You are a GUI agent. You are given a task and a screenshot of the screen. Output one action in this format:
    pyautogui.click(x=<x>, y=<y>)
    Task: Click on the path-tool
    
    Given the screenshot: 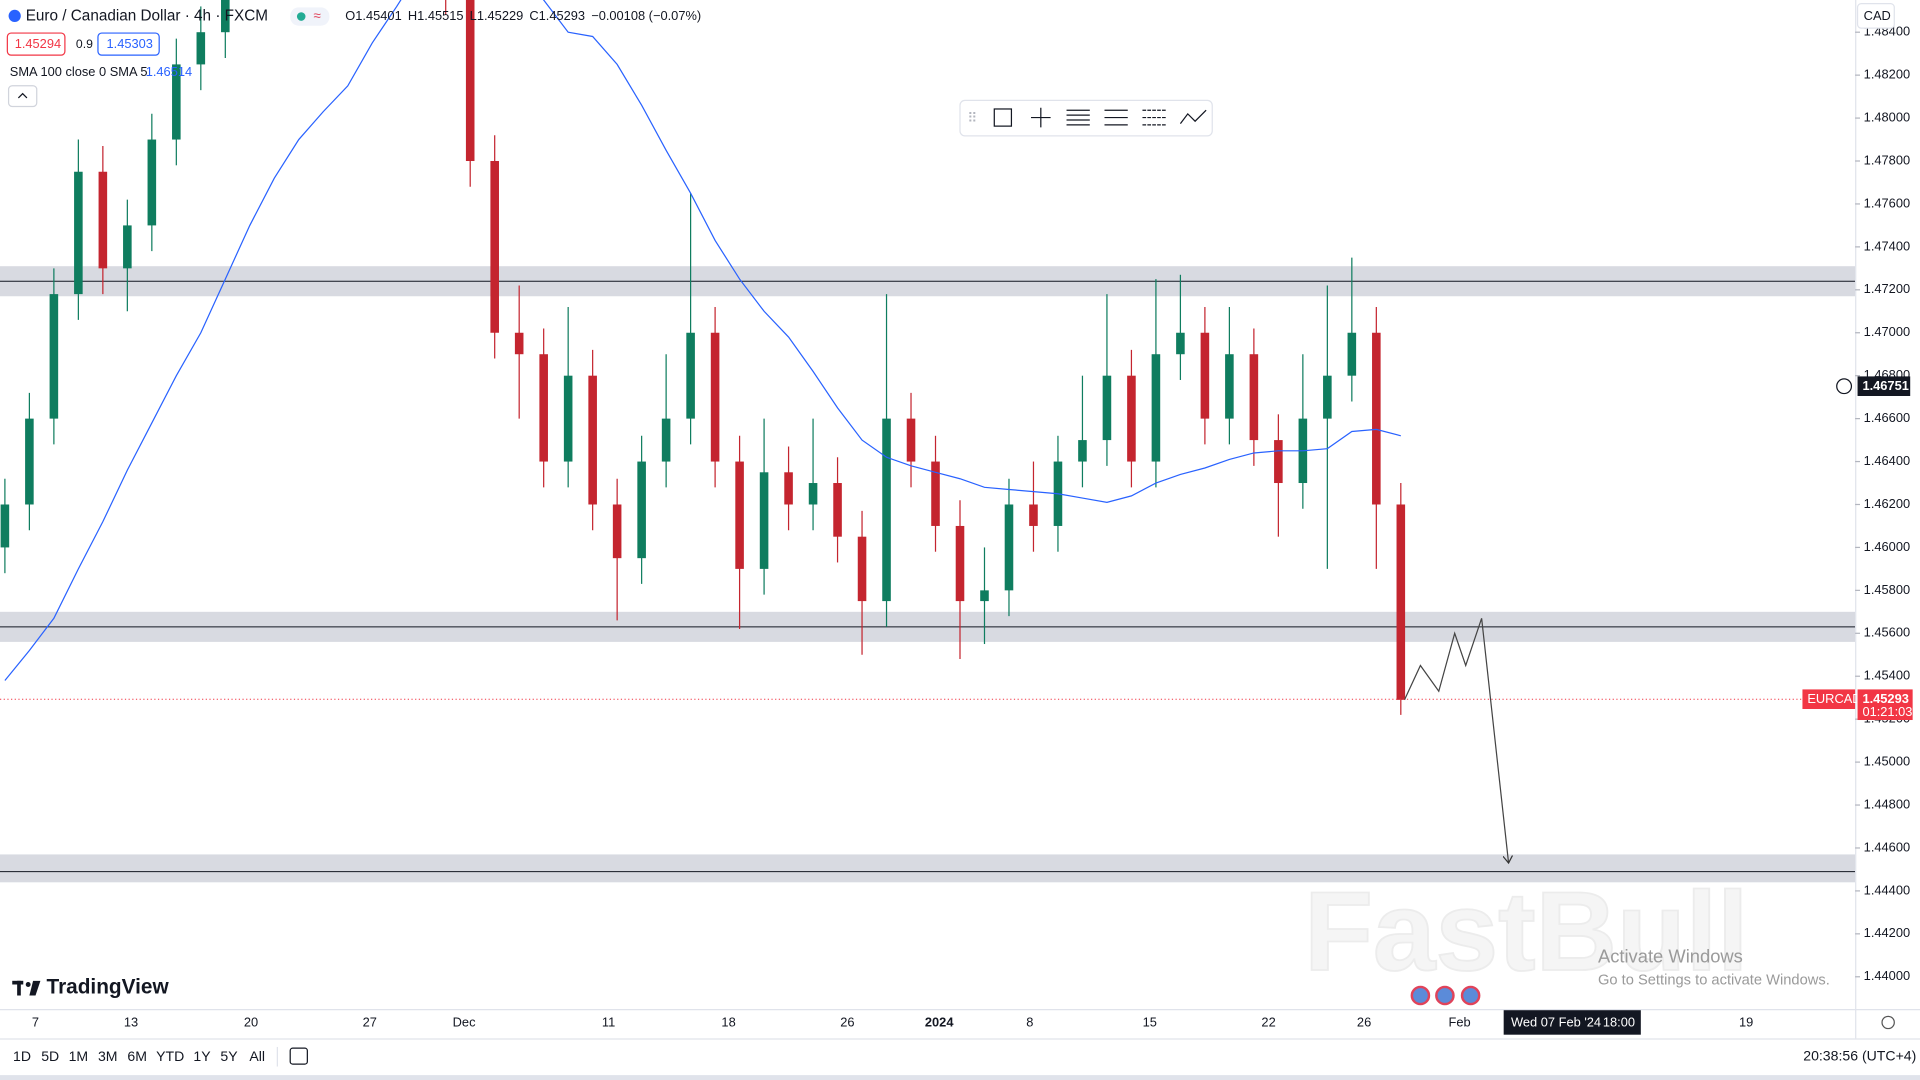 What is the action you would take?
    pyautogui.click(x=1193, y=117)
    